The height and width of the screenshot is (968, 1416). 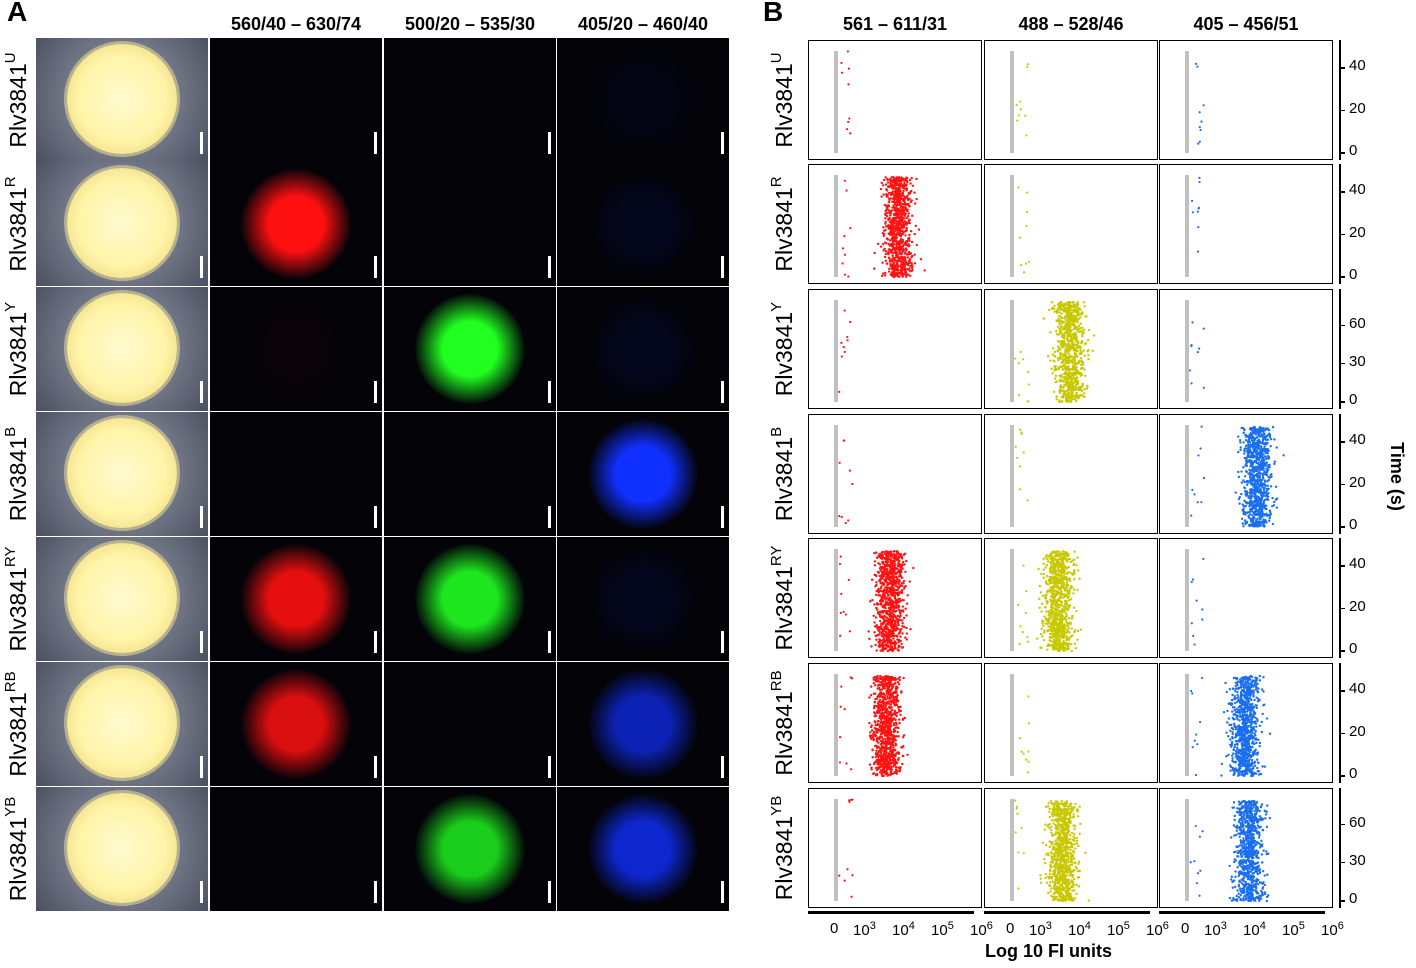 I want to click on y-axis-line, so click(x=1340, y=100).